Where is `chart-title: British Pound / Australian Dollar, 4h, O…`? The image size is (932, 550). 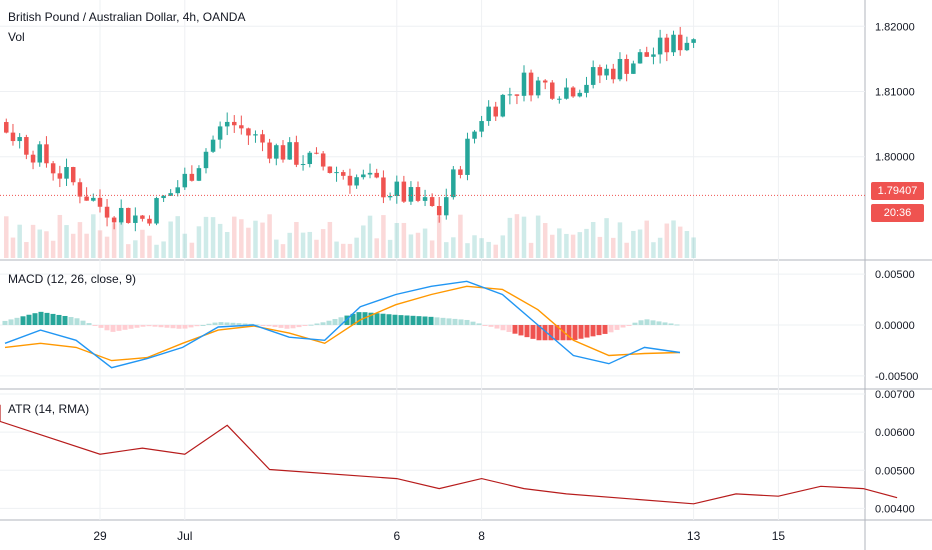
chart-title: British Pound / Australian Dollar, 4h, O… is located at coordinates (127, 17).